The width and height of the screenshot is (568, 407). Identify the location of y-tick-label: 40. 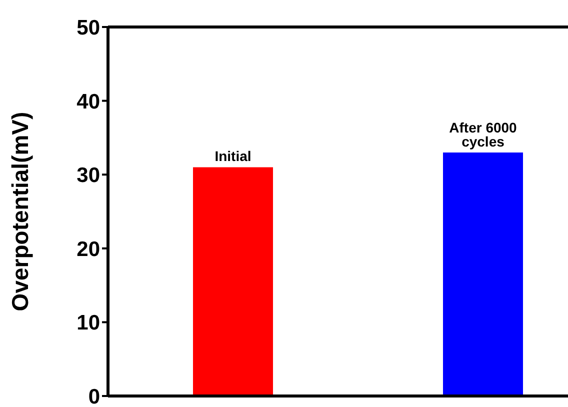
(88, 102).